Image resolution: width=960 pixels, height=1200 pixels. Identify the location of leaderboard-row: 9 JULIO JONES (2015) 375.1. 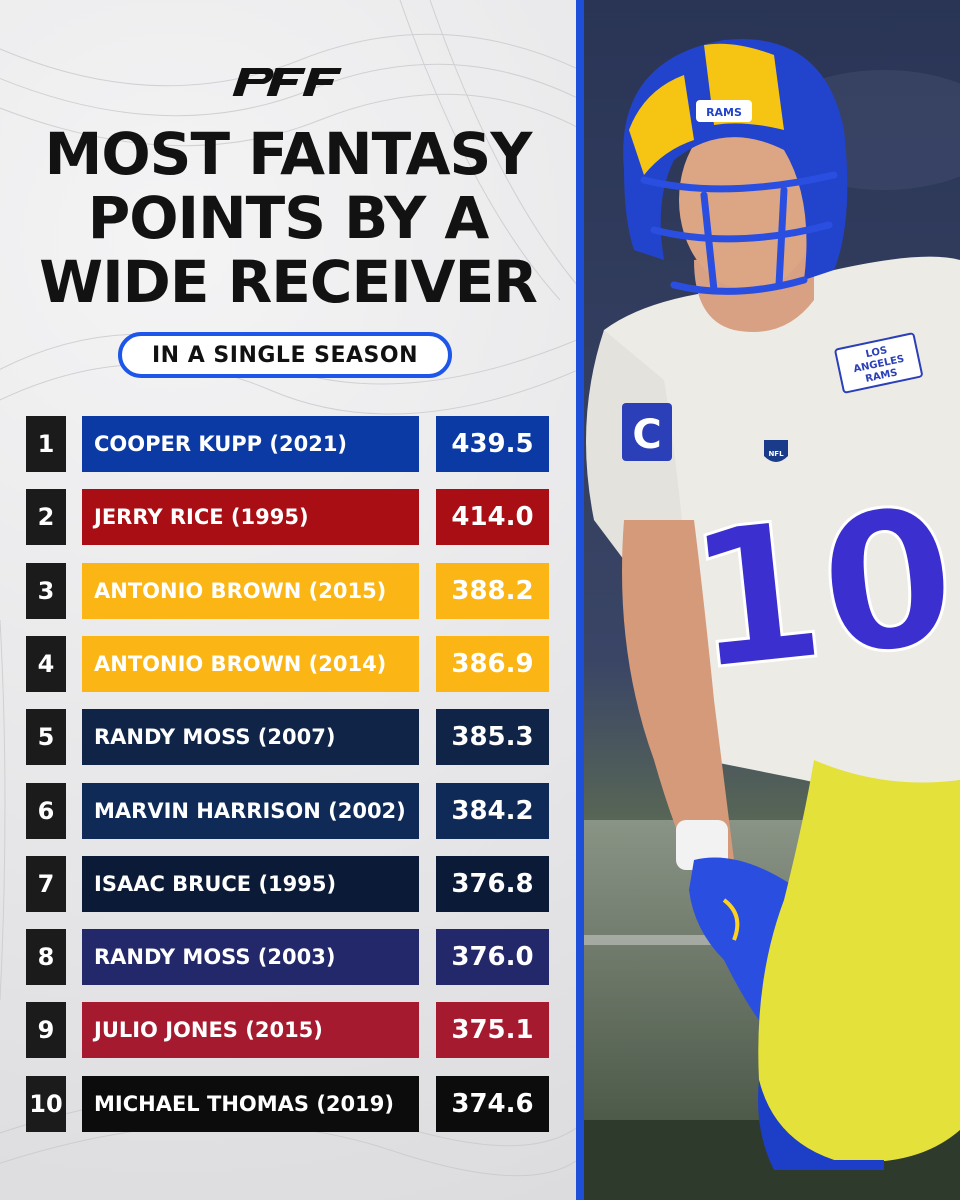
(288, 1030).